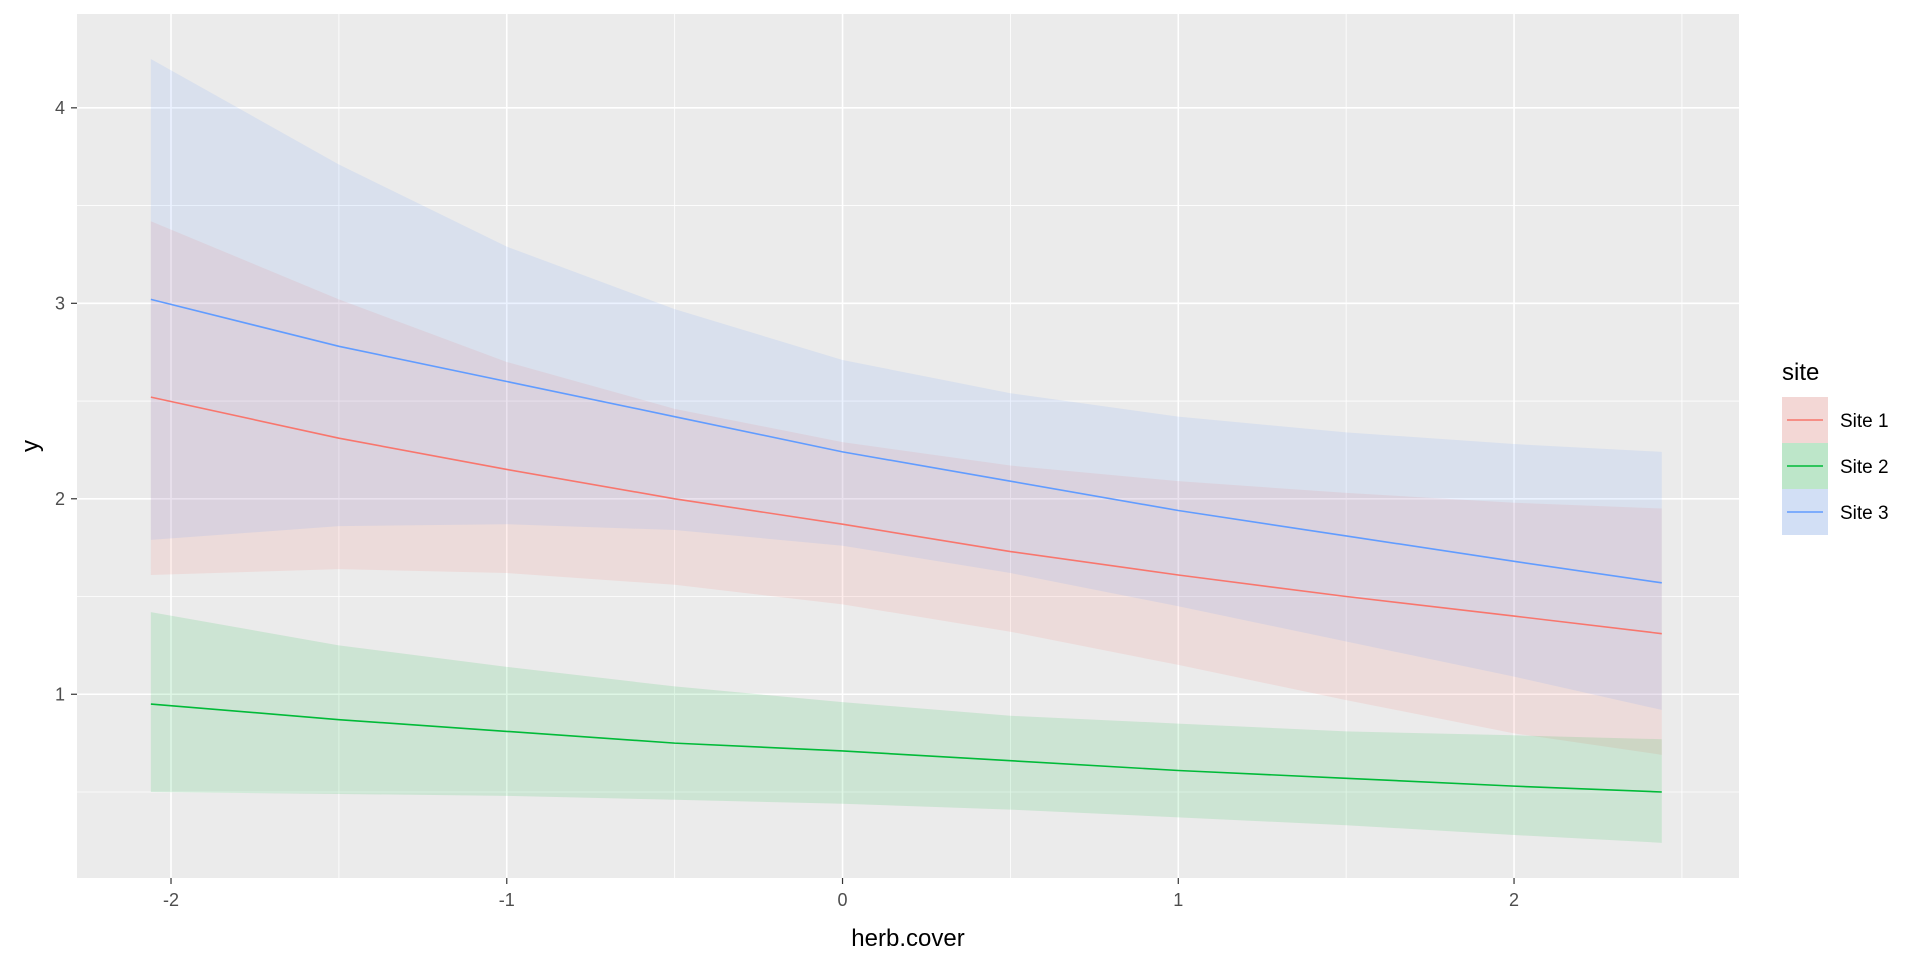  Describe the element at coordinates (66, 401) in the screenshot. I see `y-axis: 1 2 3 4` at that location.